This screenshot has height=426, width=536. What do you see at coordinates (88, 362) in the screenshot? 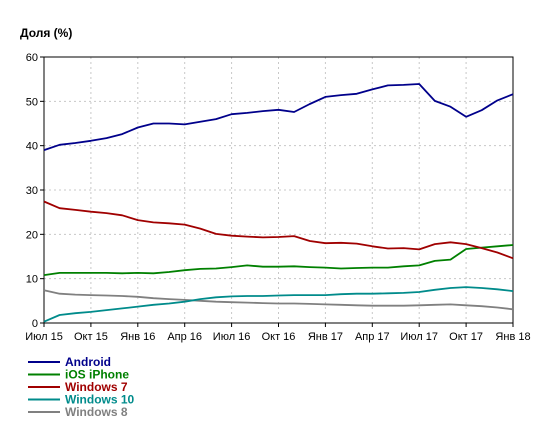
I see `legend-label: Android` at bounding box center [88, 362].